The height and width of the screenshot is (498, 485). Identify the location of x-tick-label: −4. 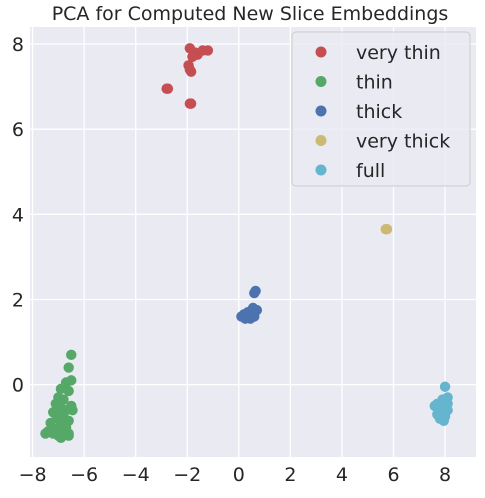
(136, 475).